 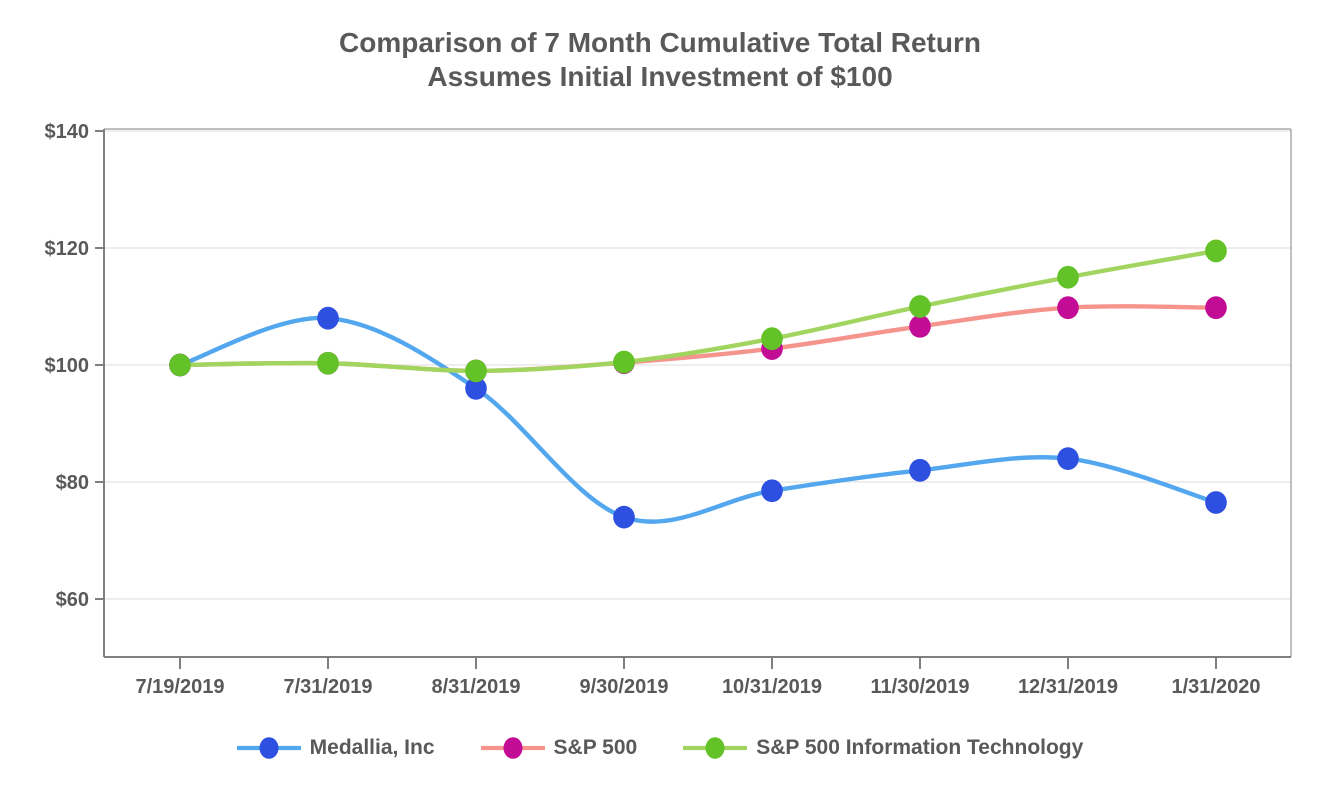 I want to click on series-marker-medallia-inc-12-31-2019, so click(x=1068, y=458).